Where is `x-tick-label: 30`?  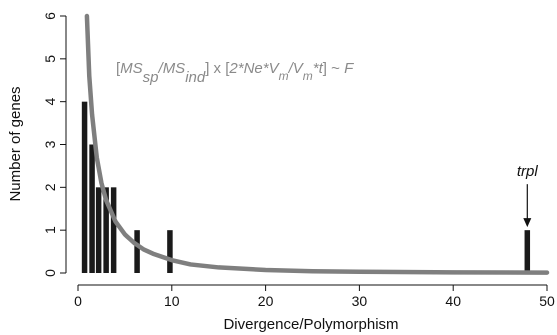
x-tick-label: 30 is located at coordinates (360, 301).